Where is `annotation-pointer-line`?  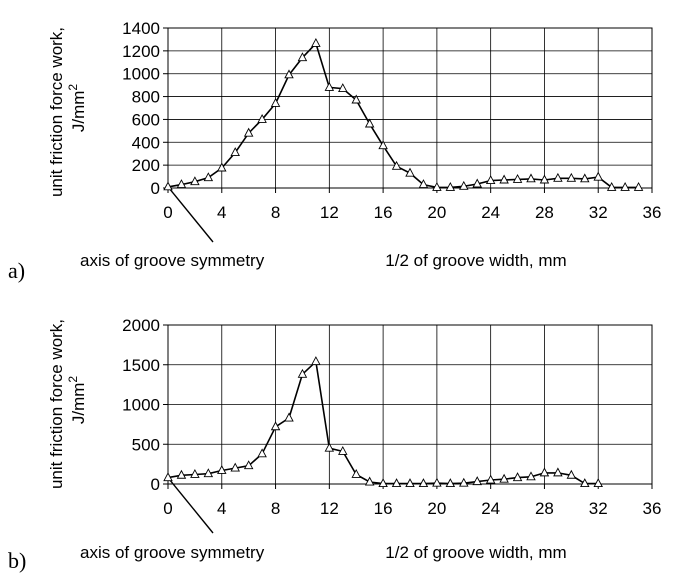 annotation-pointer-line is located at coordinates (190, 505).